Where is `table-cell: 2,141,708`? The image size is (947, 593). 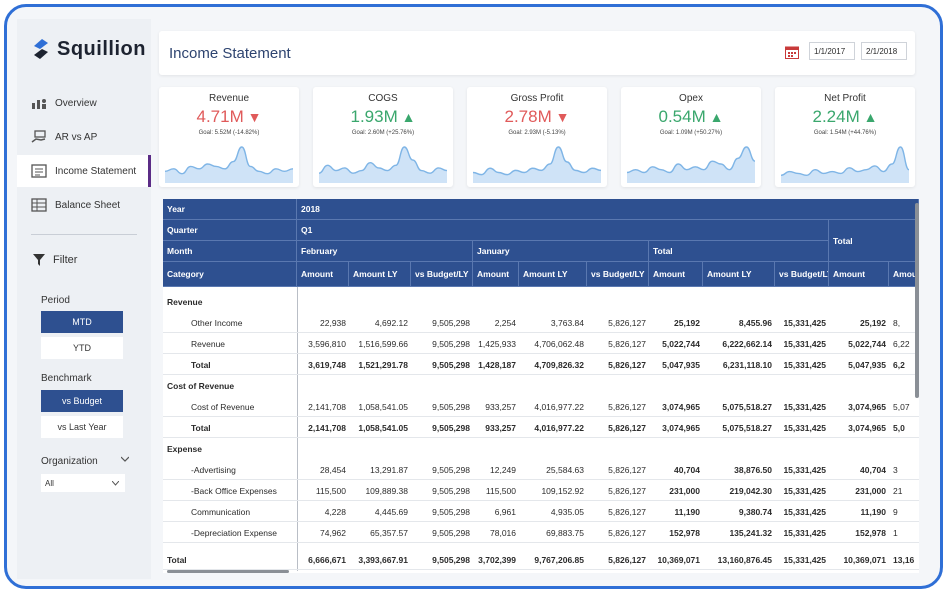 table-cell: 2,141,708 is located at coordinates (327, 428).